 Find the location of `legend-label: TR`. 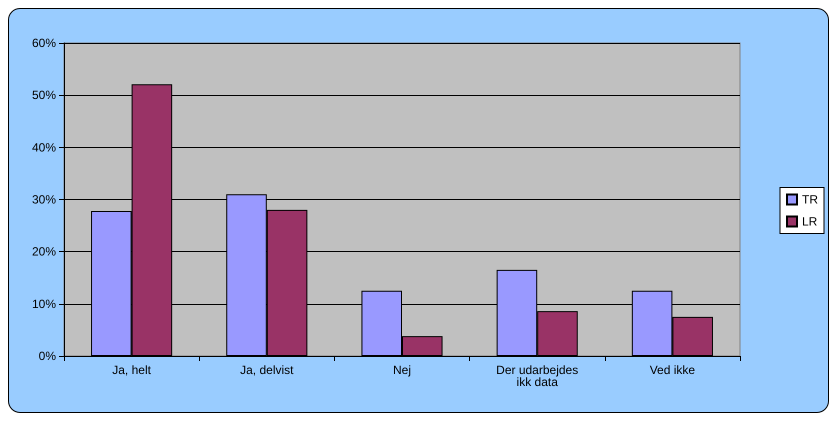

legend-label: TR is located at coordinates (810, 199).